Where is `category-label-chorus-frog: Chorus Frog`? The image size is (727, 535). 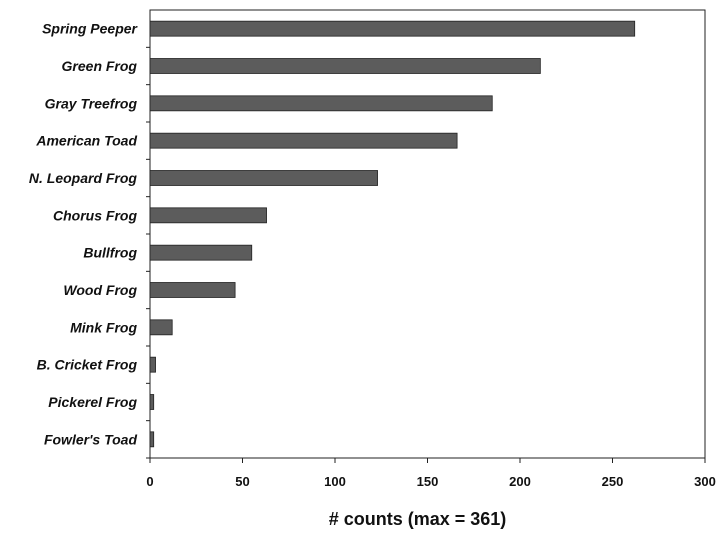 category-label-chorus-frog: Chorus Frog is located at coordinates (95, 215).